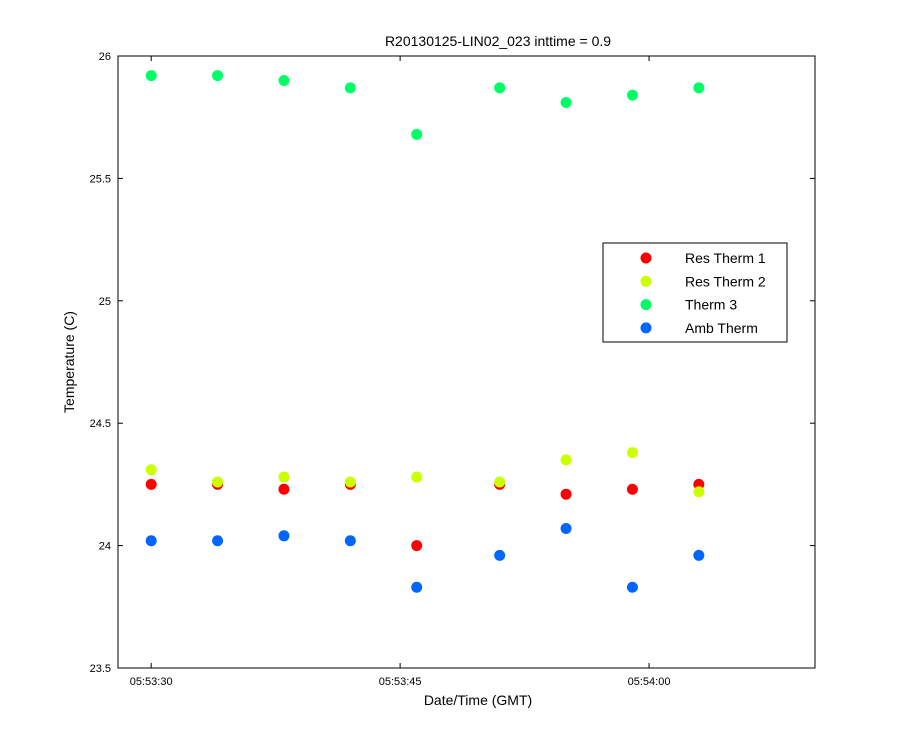  I want to click on legend-label: Res Therm 2, so click(725, 281).